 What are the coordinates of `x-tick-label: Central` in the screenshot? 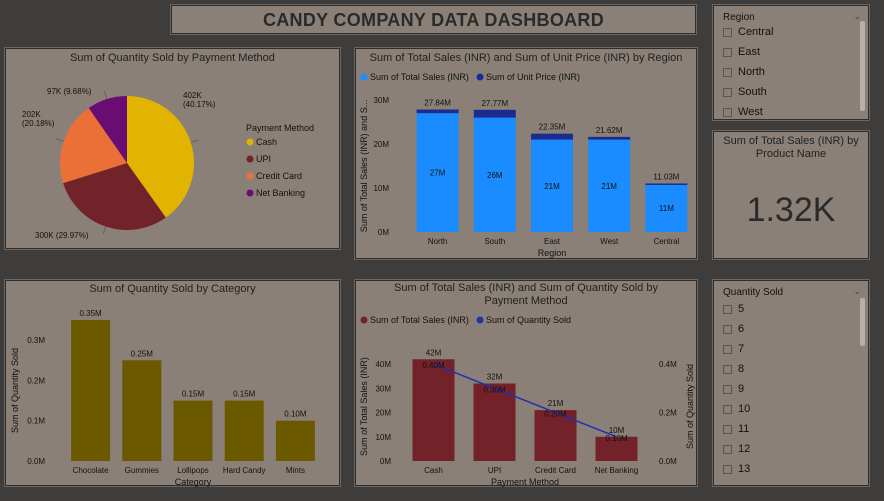 It's located at (667, 241).